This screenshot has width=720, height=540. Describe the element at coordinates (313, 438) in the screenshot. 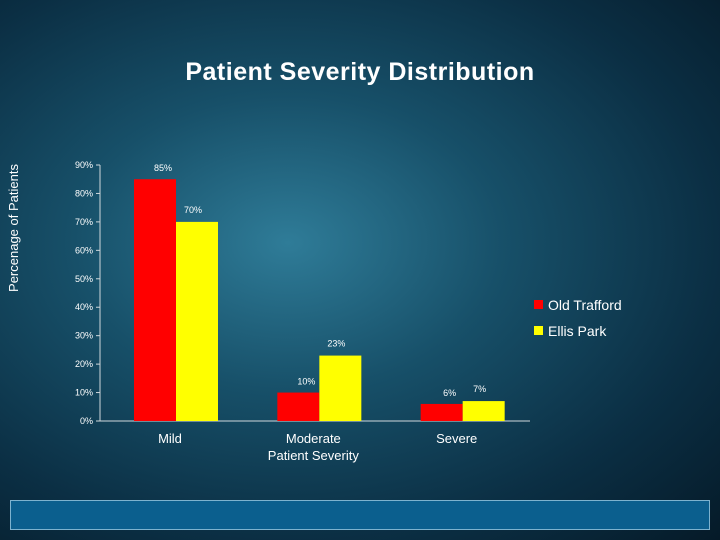

I see `x-tick-label: Moderate` at that location.